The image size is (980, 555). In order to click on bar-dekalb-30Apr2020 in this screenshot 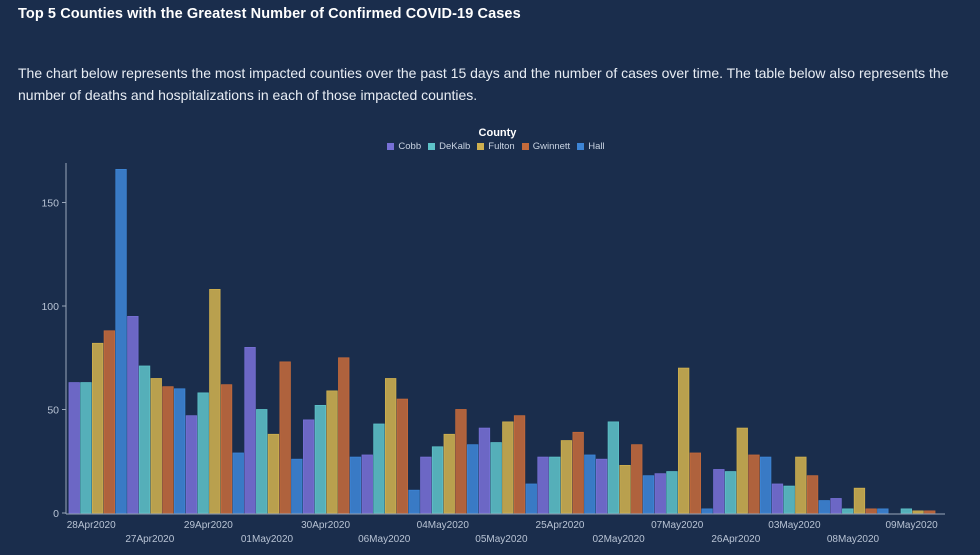, I will do `click(320, 459)`.